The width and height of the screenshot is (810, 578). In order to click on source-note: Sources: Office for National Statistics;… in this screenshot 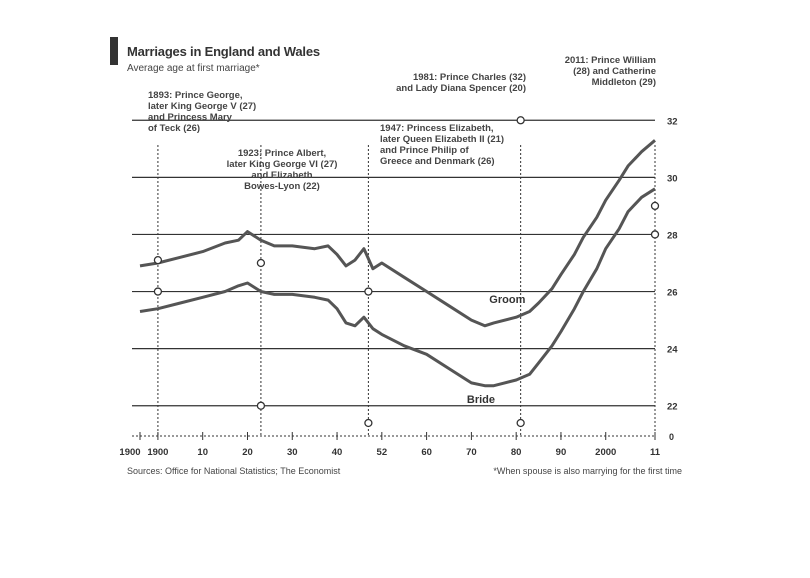, I will do `click(234, 471)`.